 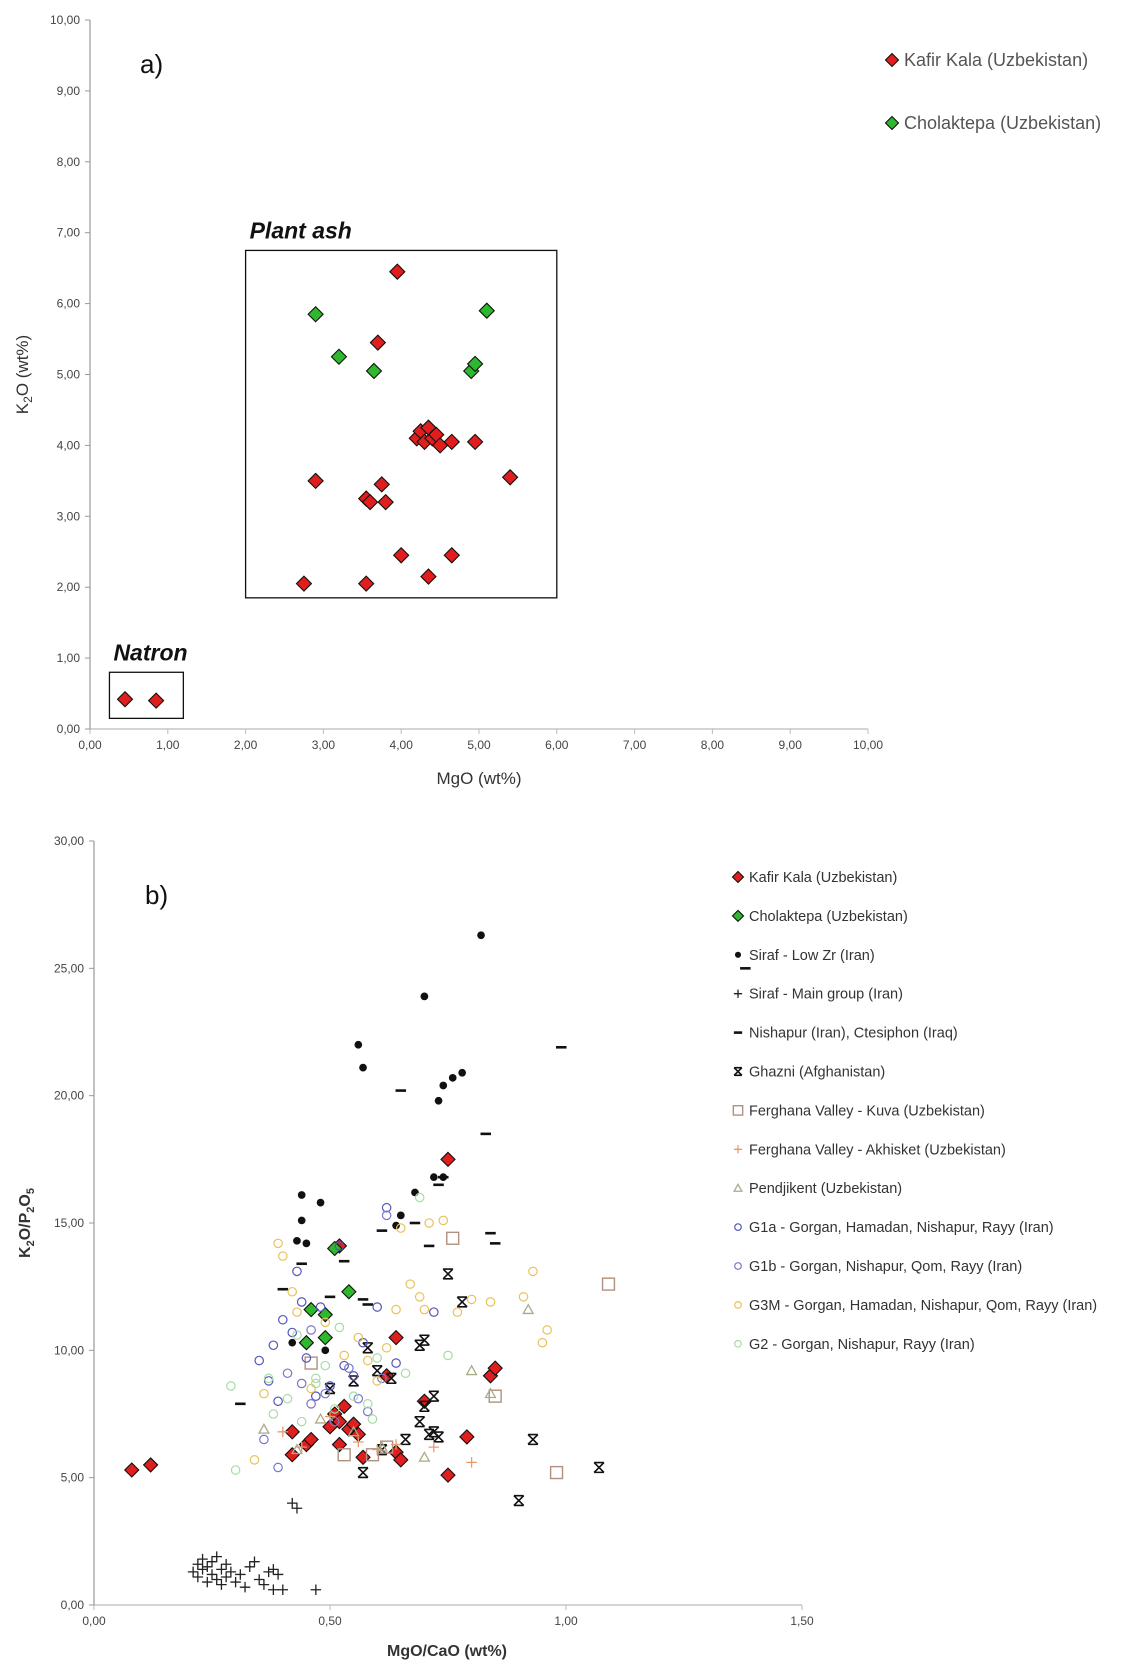 I want to click on legend-label-ferghana-valley-akhisket-uzbekistan: Ferghana Valley - Akhisket (Uzbekistan), so click(x=877, y=1150).